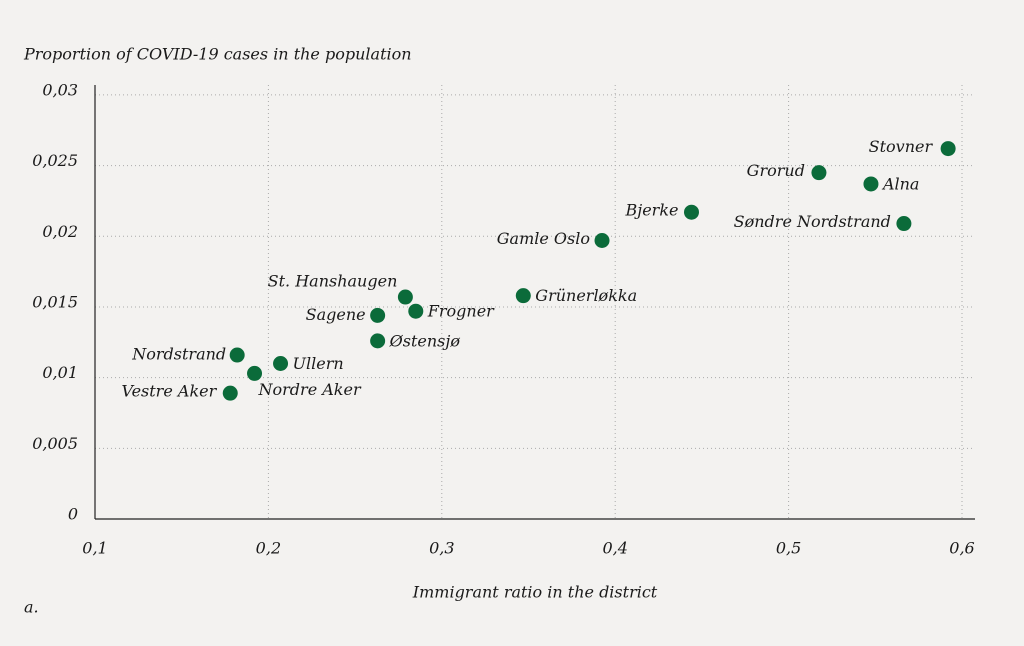 This screenshot has width=1024, height=646. I want to click on y-tick-label: 0,015, so click(55, 301).